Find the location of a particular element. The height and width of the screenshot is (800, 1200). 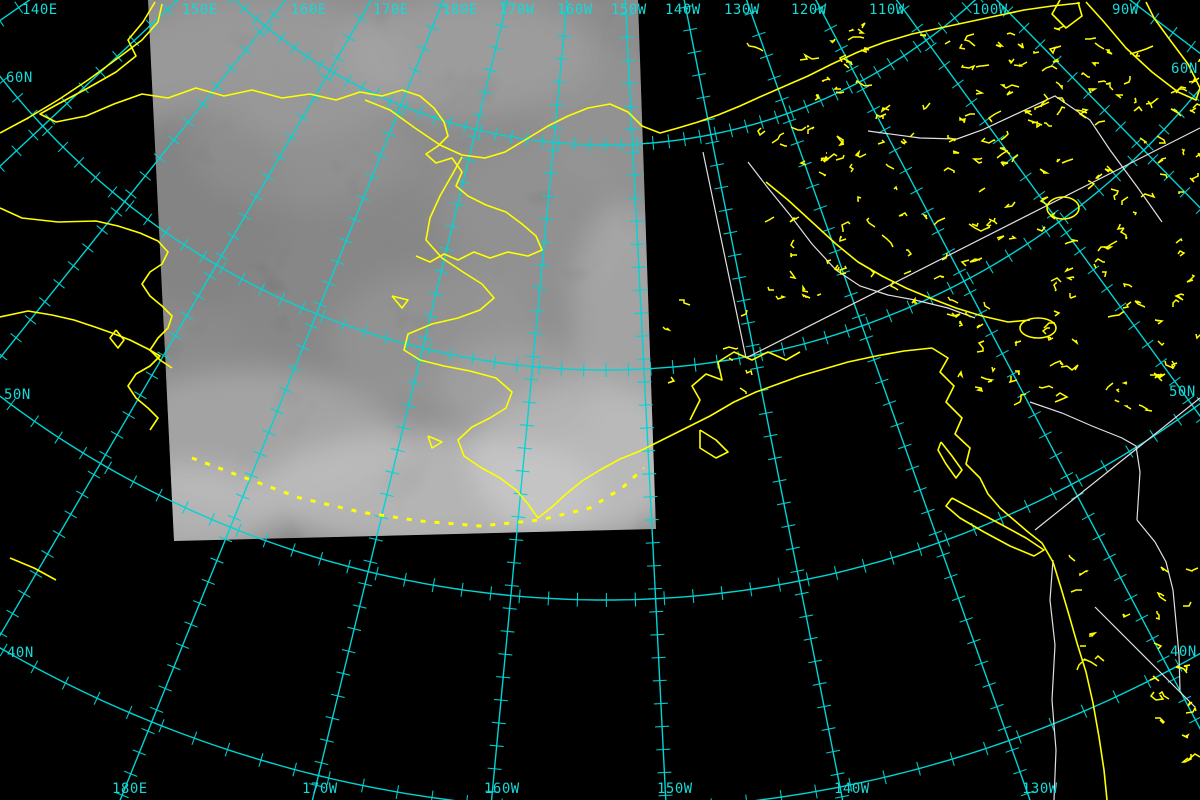

graticule-label-bottom: 130W is located at coordinates (1040, 789).